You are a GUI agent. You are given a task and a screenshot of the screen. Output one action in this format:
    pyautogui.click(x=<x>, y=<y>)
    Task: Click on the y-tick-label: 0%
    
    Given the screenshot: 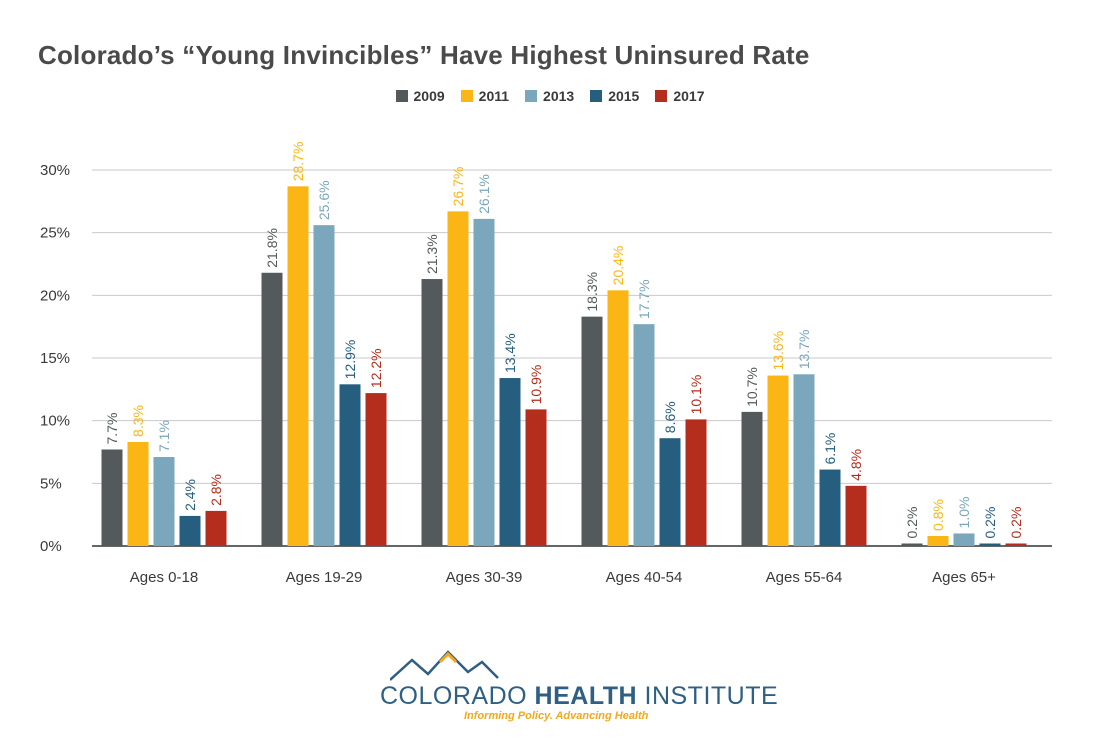 What is the action you would take?
    pyautogui.click(x=51, y=546)
    